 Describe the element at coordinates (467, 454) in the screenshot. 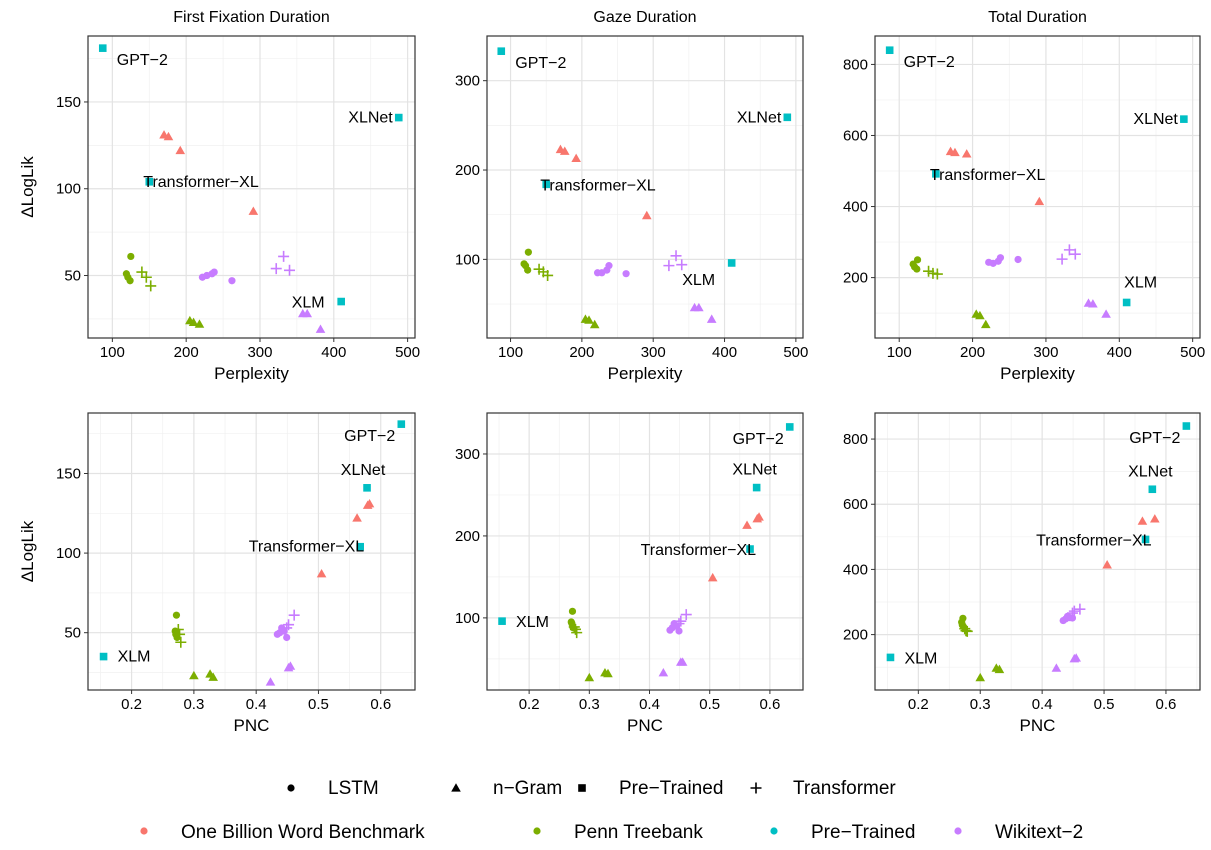

I see `y-tick-label: 300` at that location.